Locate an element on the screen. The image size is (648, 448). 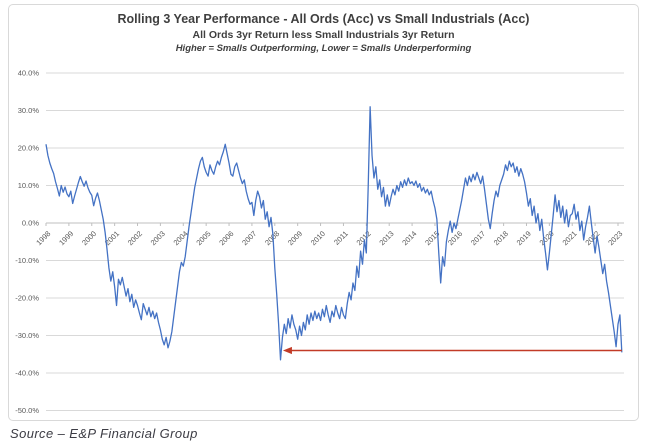
svg-text: 2013 is located at coordinates (386, 238).